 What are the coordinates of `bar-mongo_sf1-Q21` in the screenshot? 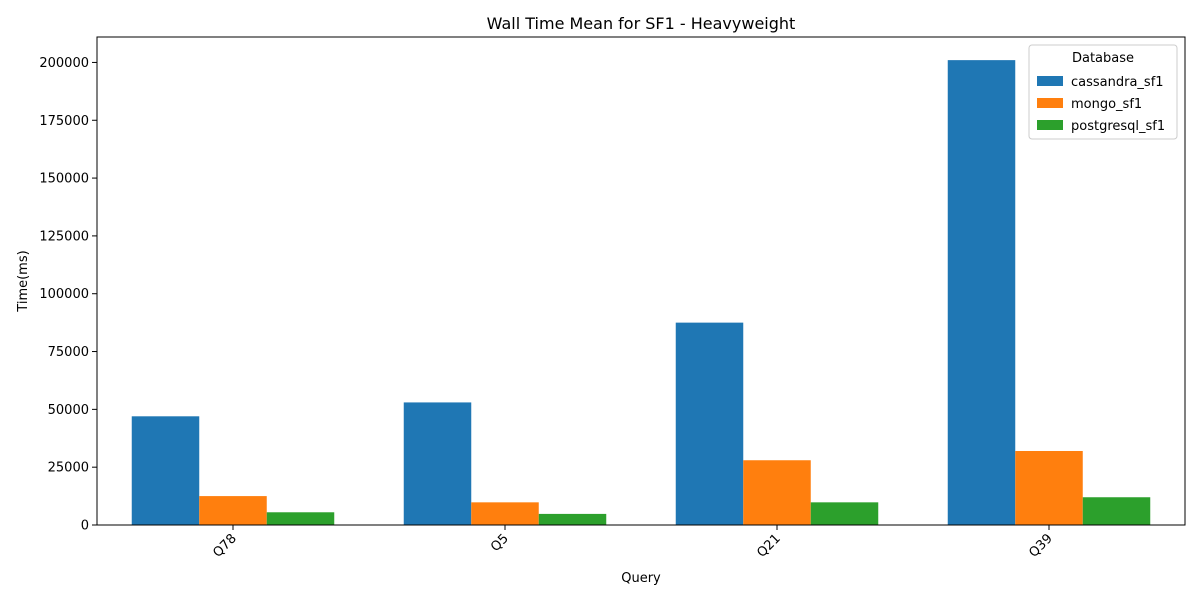 It's located at (777, 492).